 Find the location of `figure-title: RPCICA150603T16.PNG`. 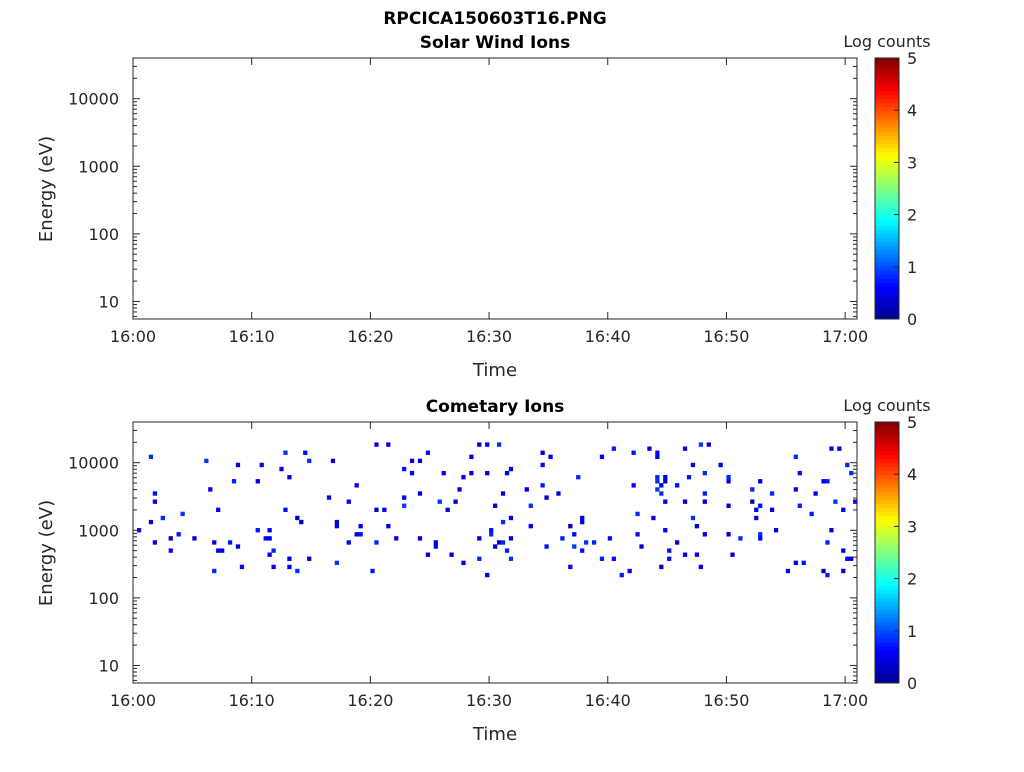

figure-title: RPCICA150603T16.PNG is located at coordinates (494, 19).